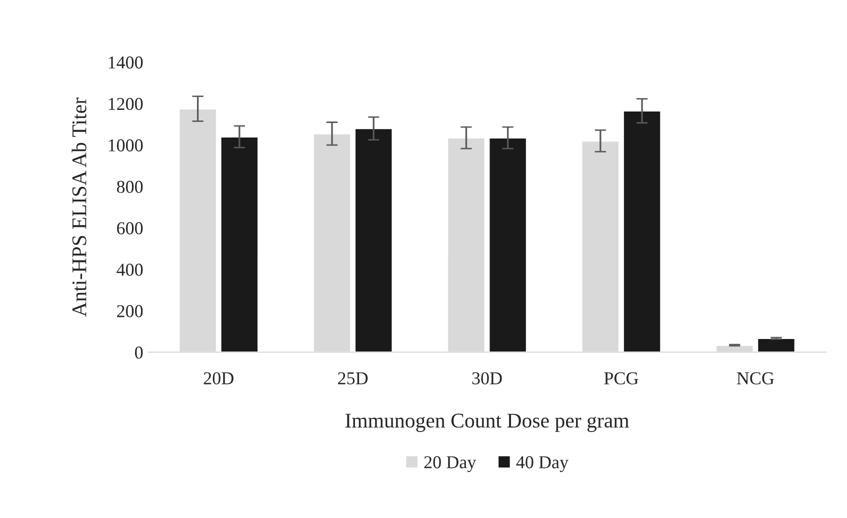  What do you see at coordinates (130, 228) in the screenshot?
I see `y-tick-label: 600` at bounding box center [130, 228].